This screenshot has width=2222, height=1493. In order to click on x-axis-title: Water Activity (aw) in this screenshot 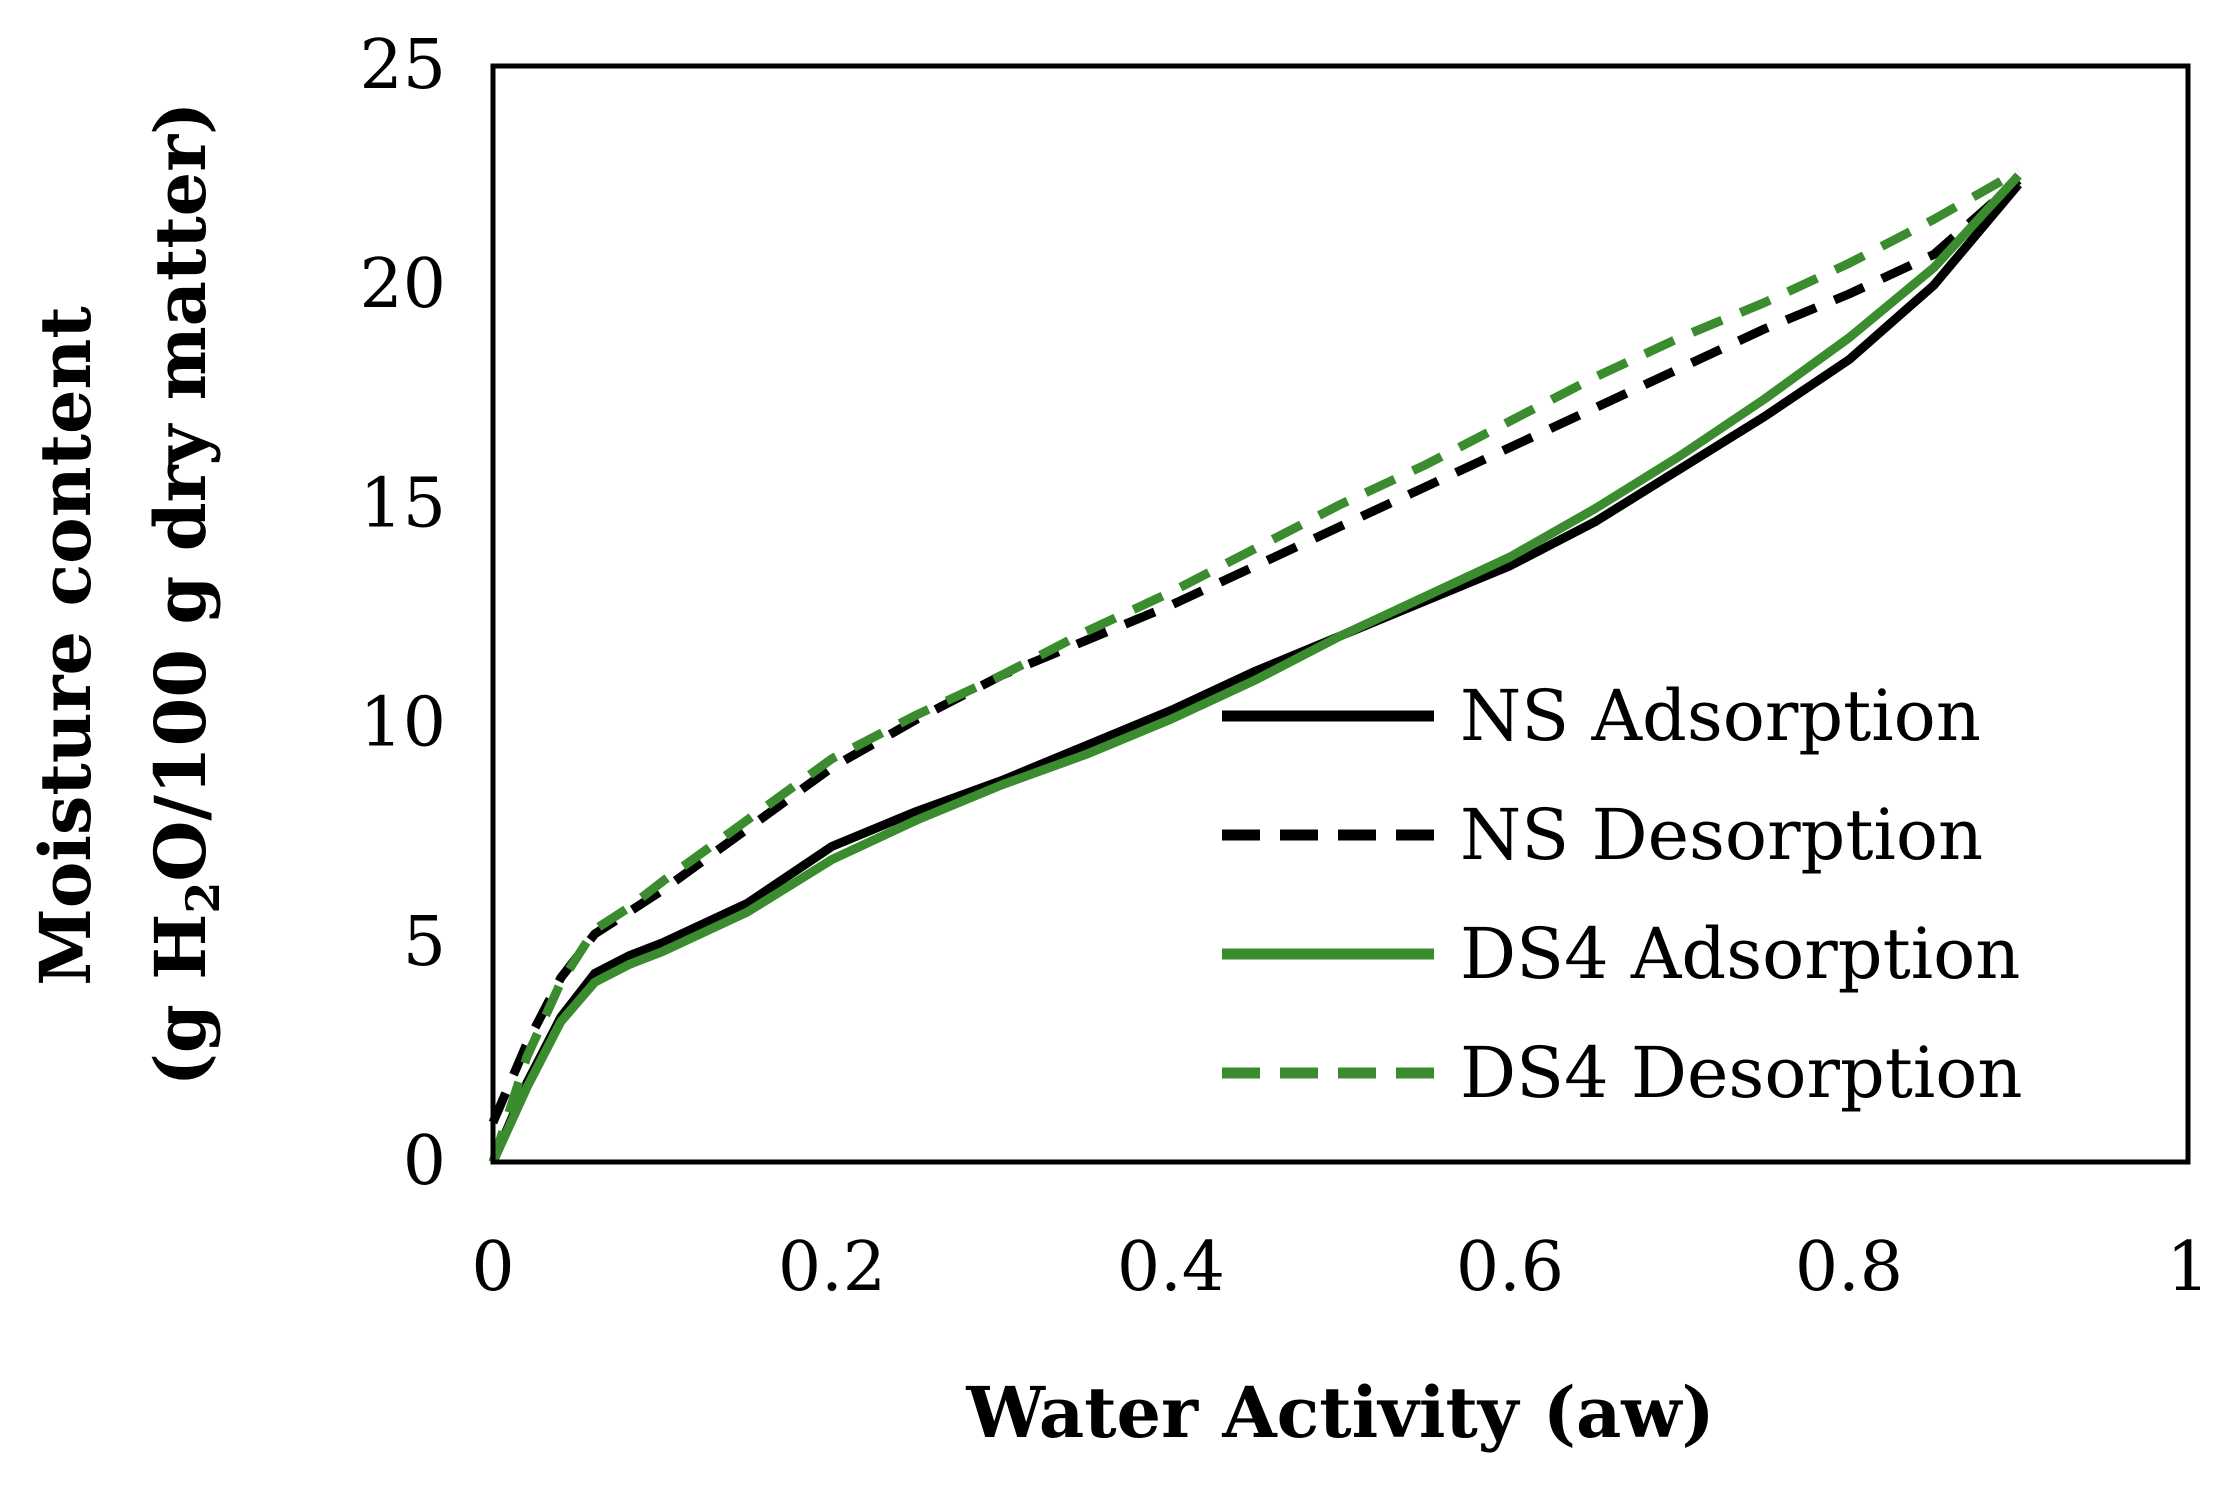, I will do `click(1339, 1412)`.